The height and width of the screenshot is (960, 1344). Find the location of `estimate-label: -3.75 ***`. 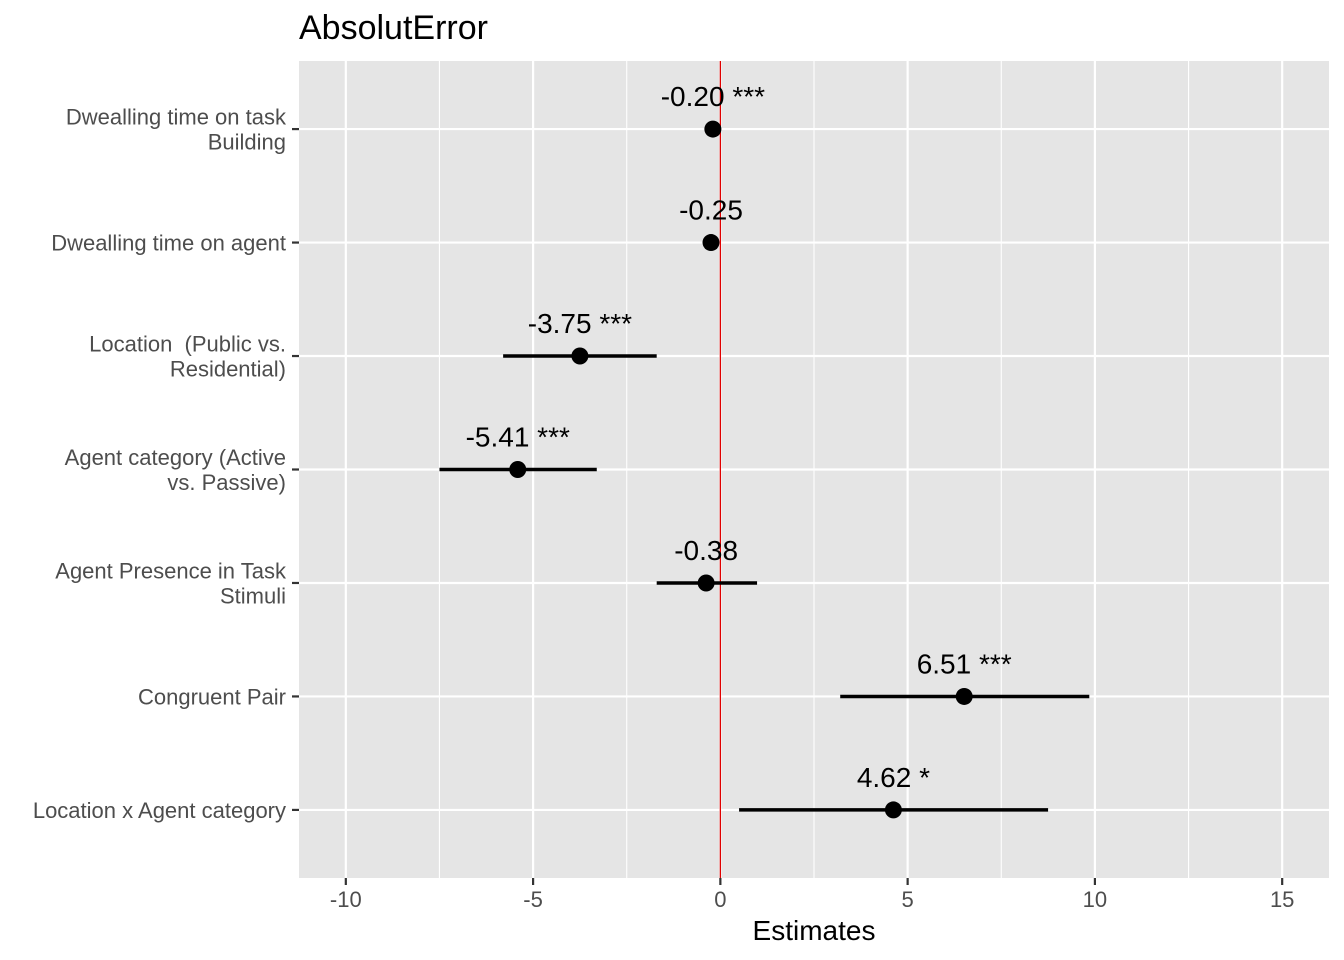

estimate-label: -3.75 *** is located at coordinates (580, 323).